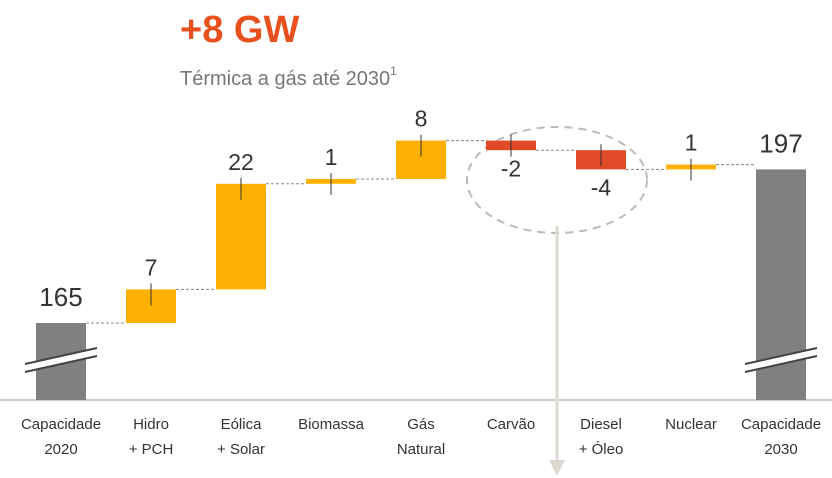 This screenshot has width=832, height=478. What do you see at coordinates (511, 424) in the screenshot?
I see `x-tick-label: Carvão` at bounding box center [511, 424].